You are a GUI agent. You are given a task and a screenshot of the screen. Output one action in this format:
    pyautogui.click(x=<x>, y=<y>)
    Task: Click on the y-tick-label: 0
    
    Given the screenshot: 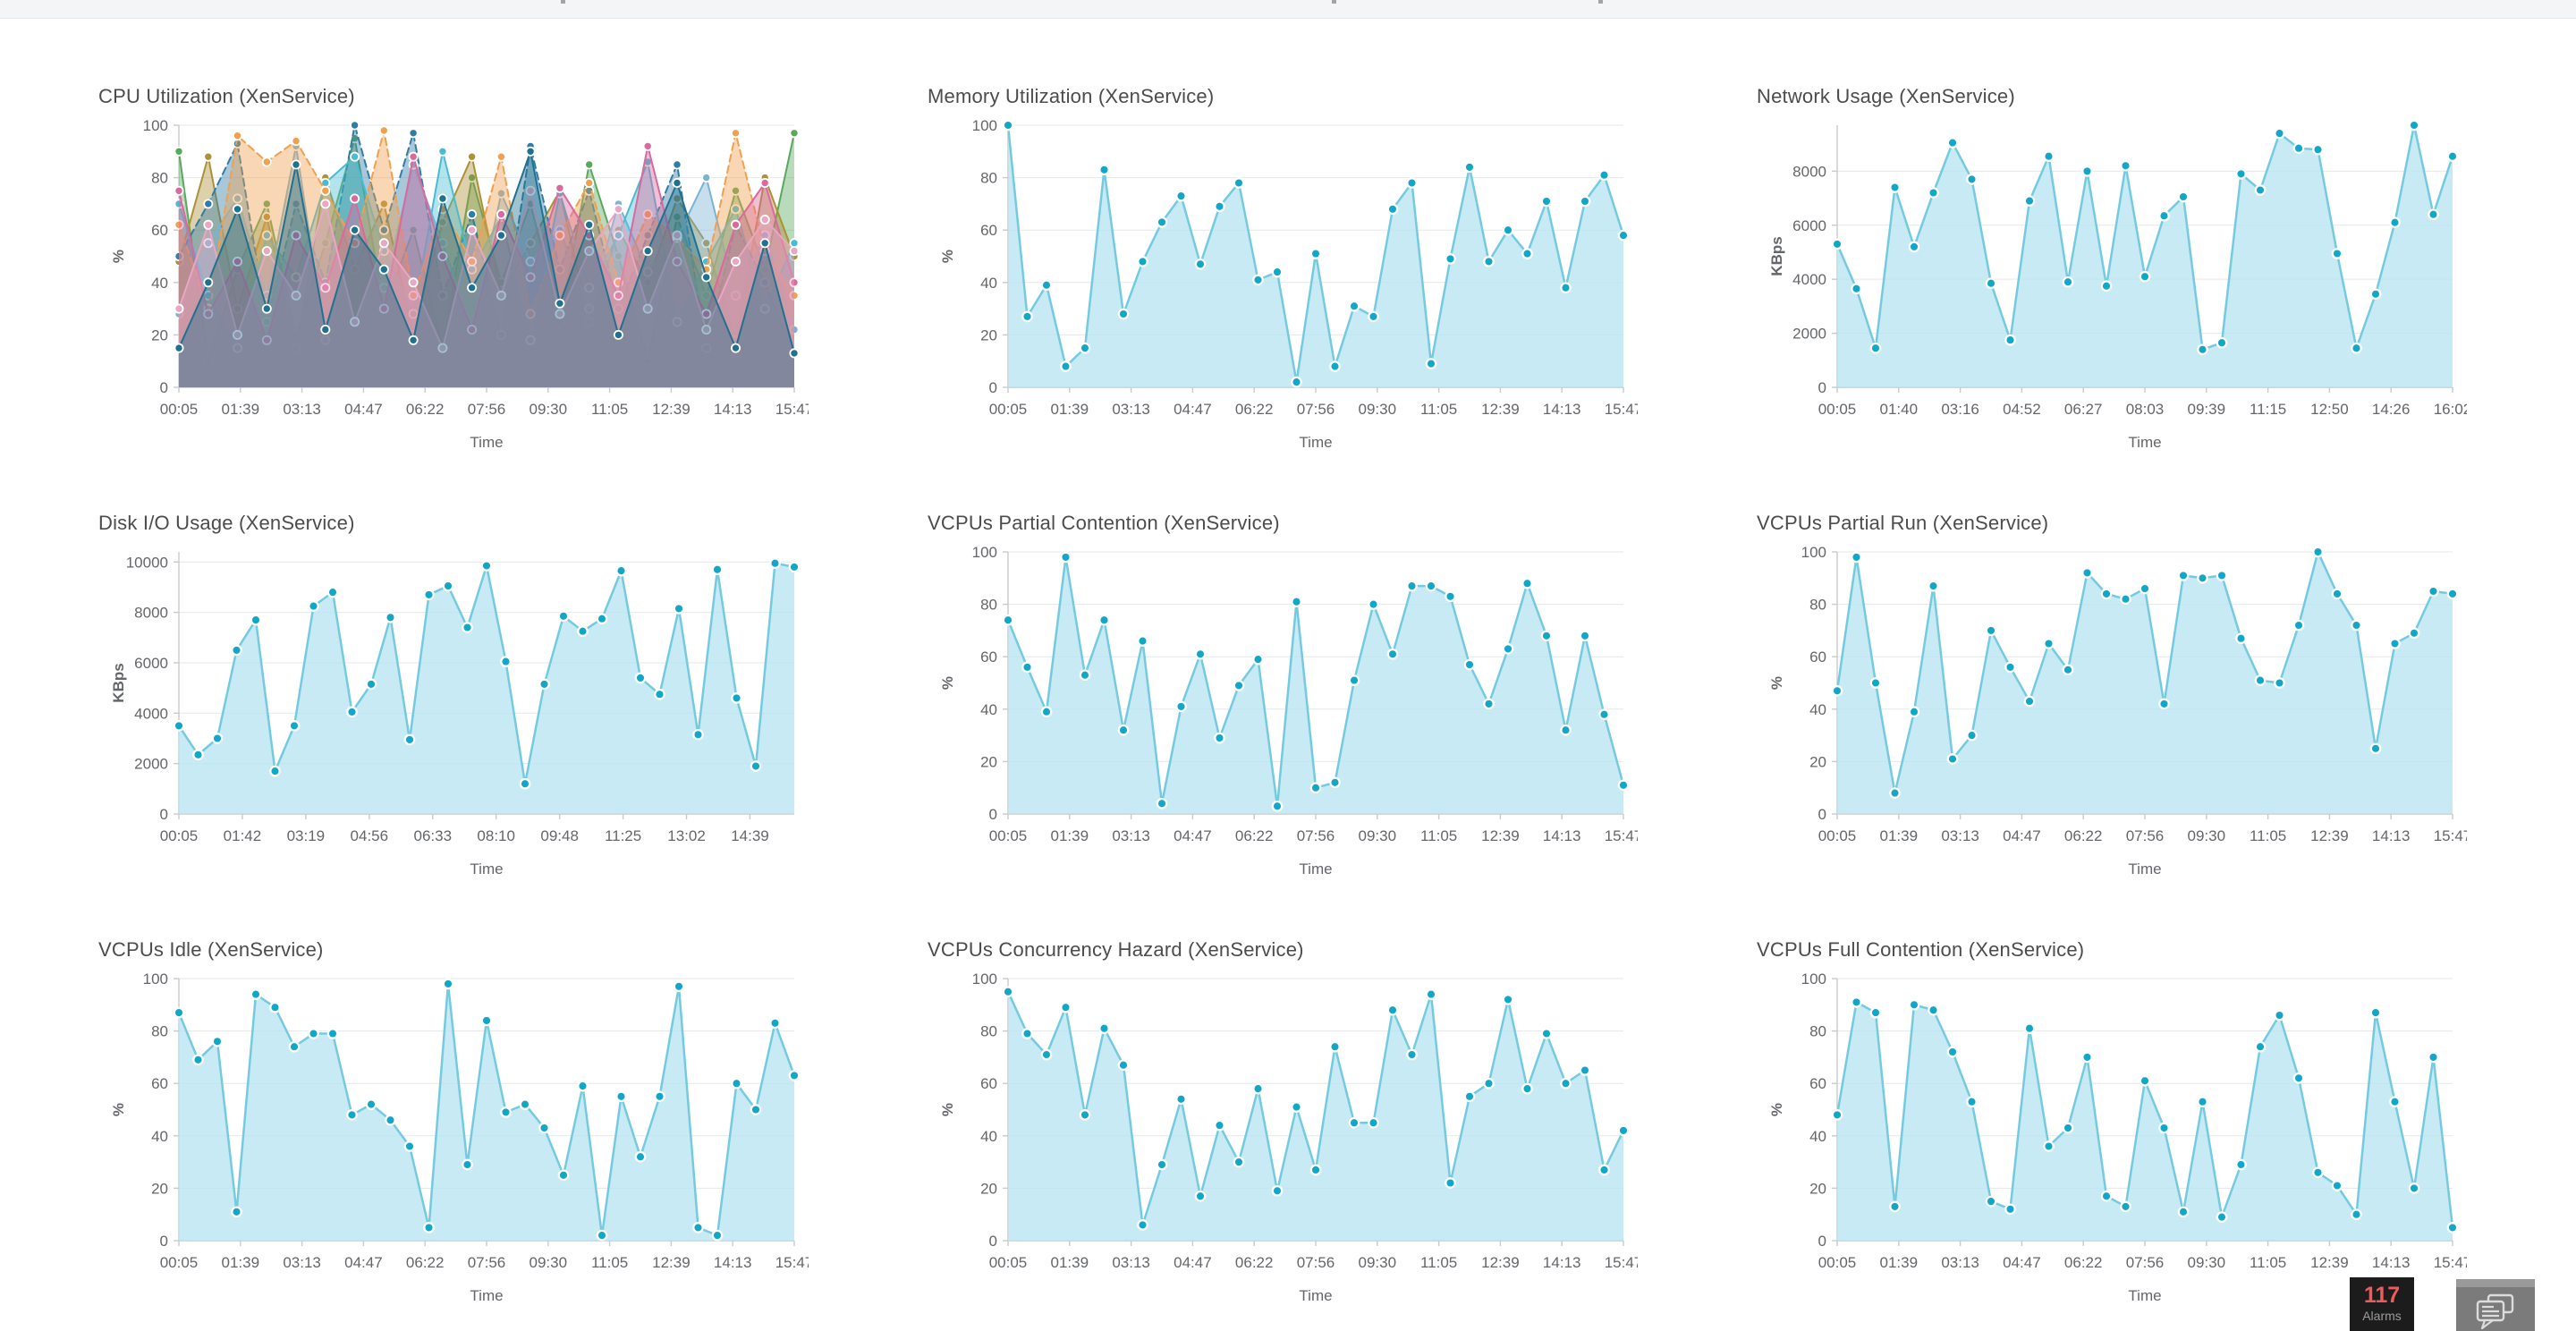 What is the action you would take?
    pyautogui.click(x=1822, y=1241)
    